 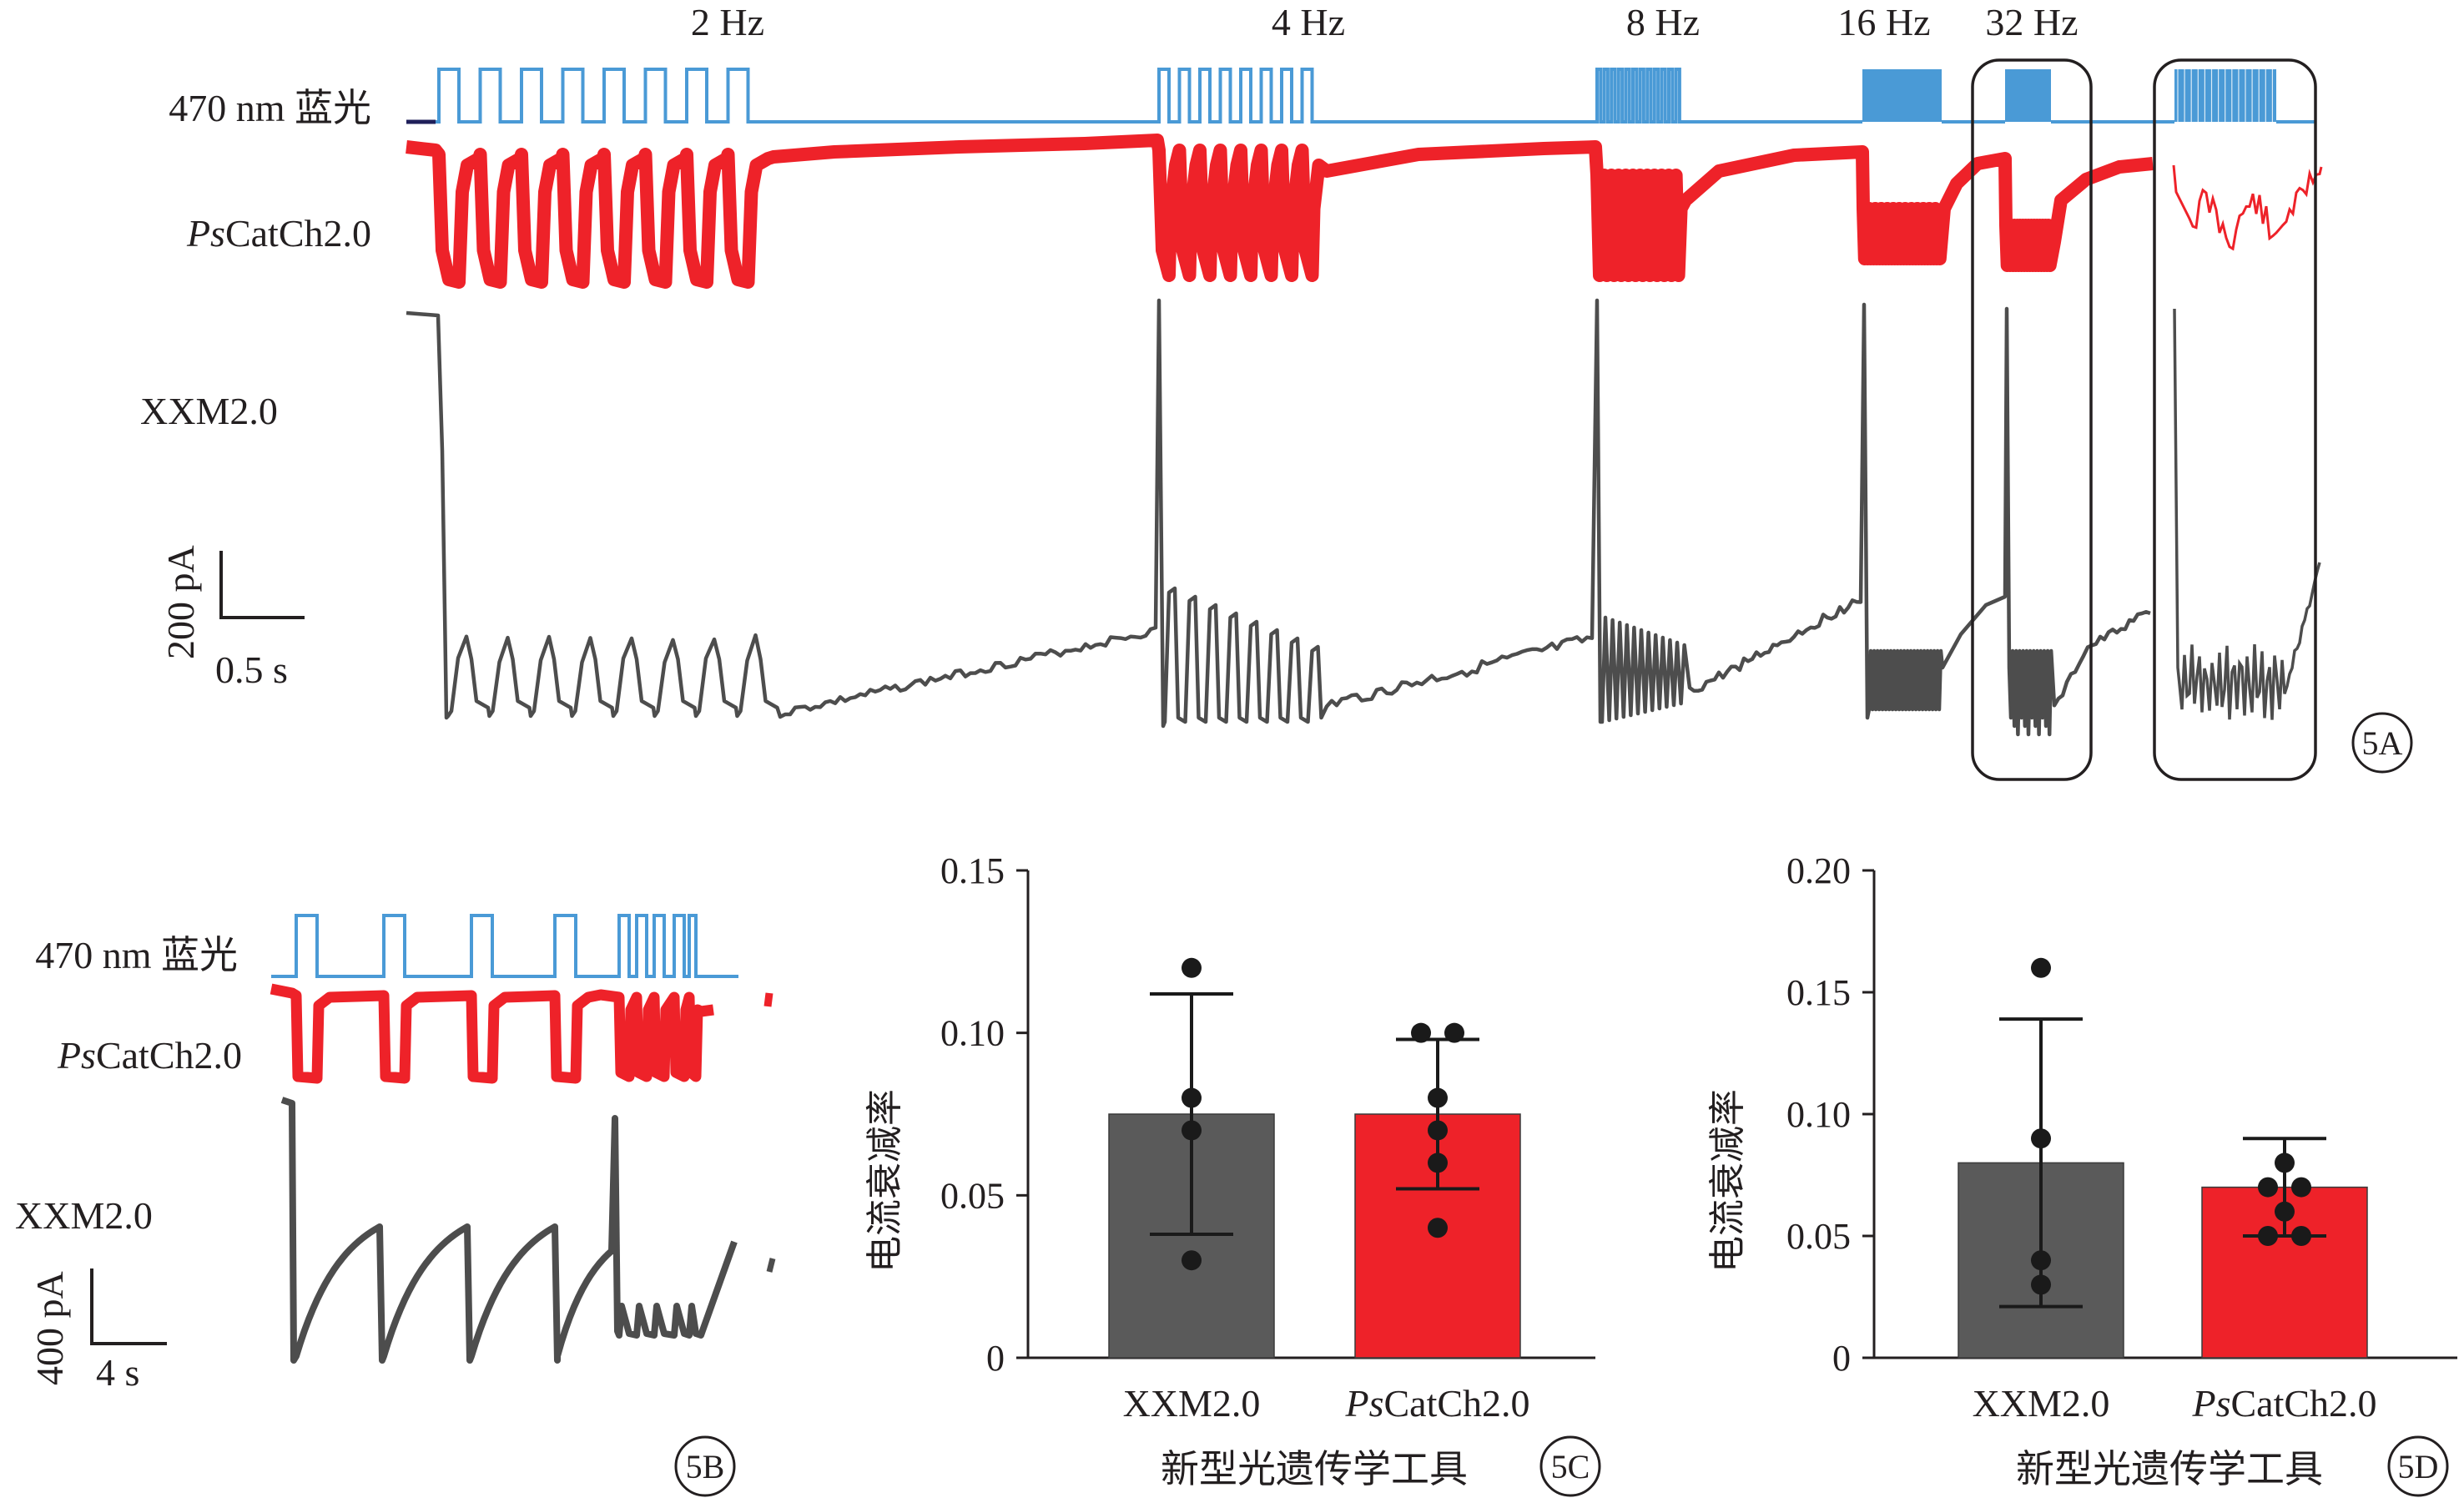 I want to click on y-tick-label: 0.20, so click(x=1818, y=870).